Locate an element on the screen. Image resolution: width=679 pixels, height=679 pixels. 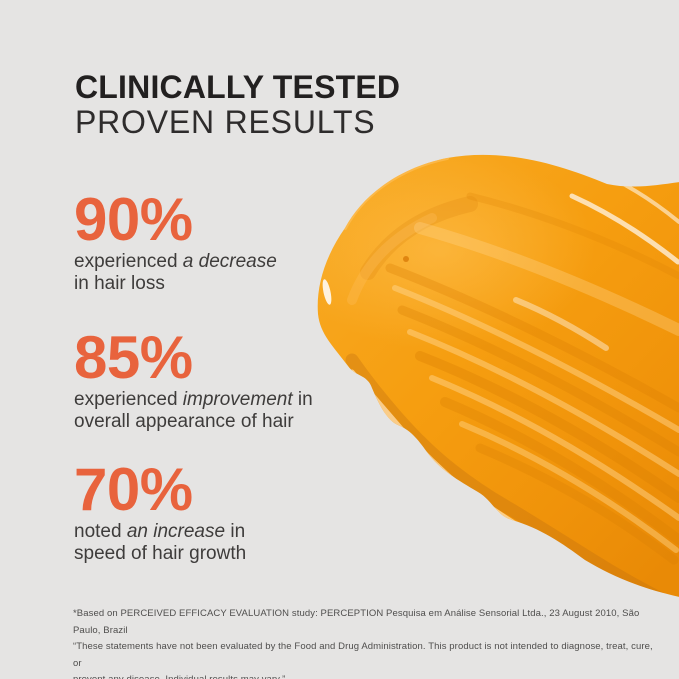
title-line-proven-results: PROVEN RESULTS is located at coordinates (225, 122).